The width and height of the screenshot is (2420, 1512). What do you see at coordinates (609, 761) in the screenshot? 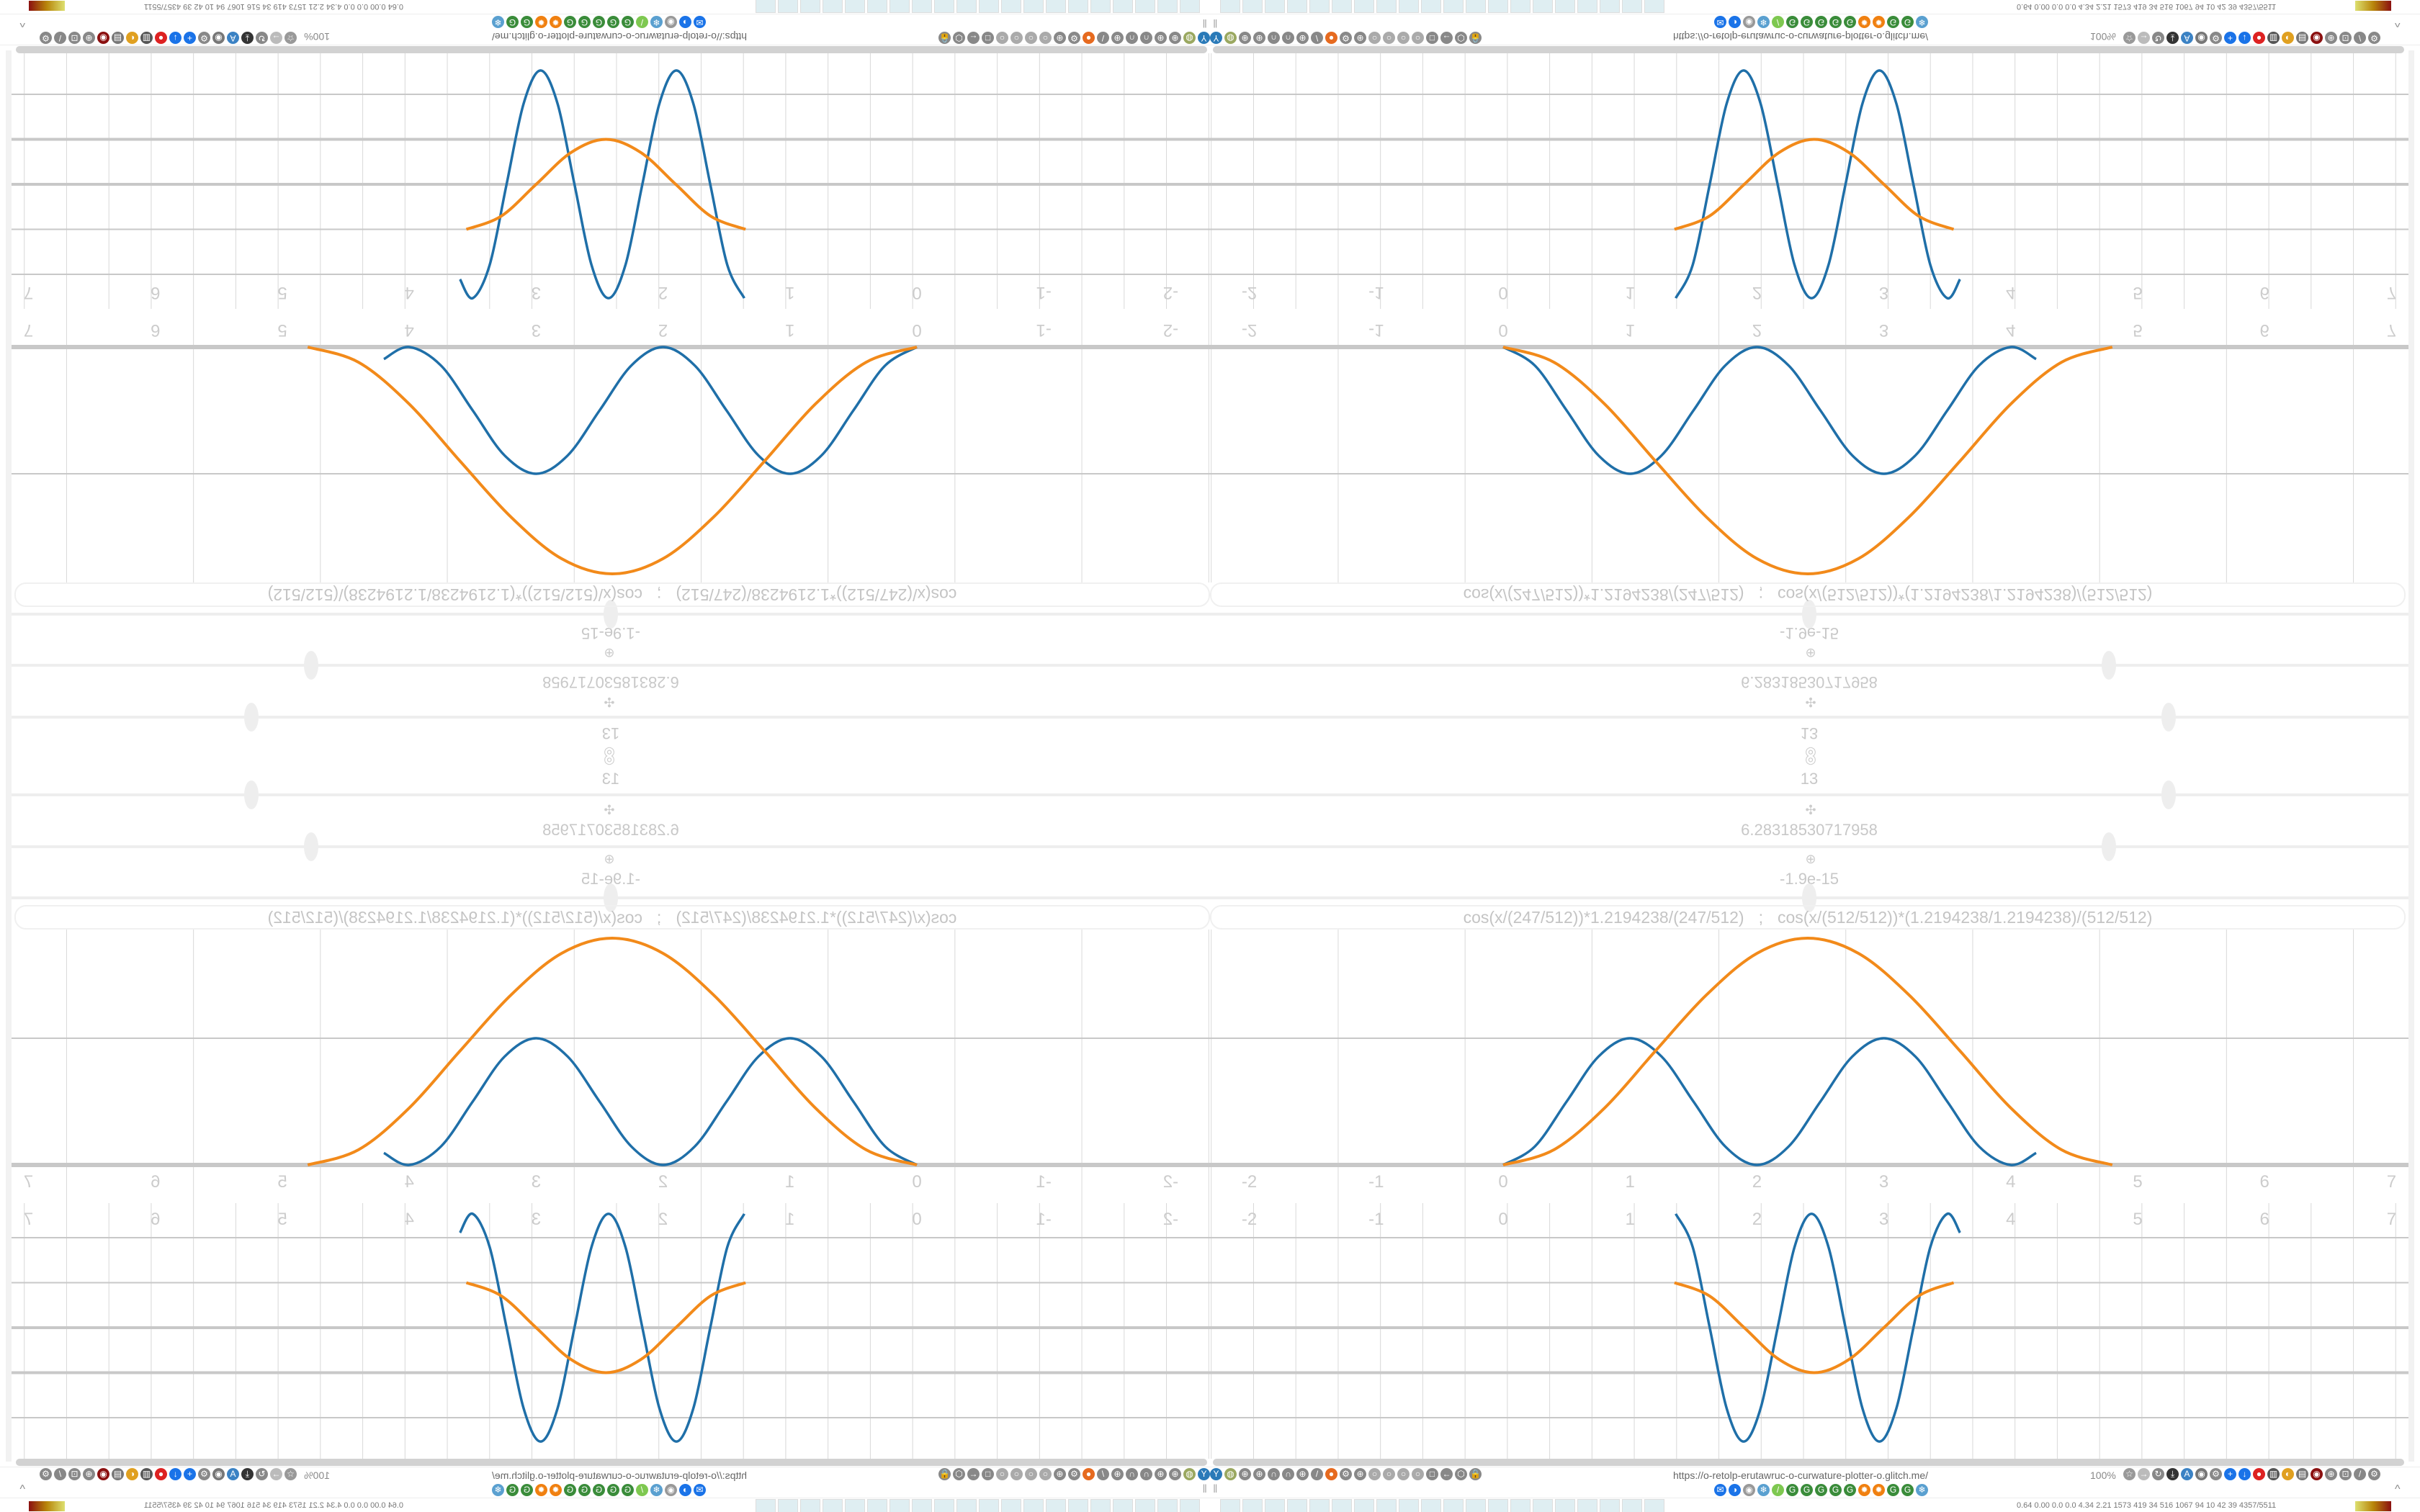
I see `target-icon: ◎` at bounding box center [609, 761].